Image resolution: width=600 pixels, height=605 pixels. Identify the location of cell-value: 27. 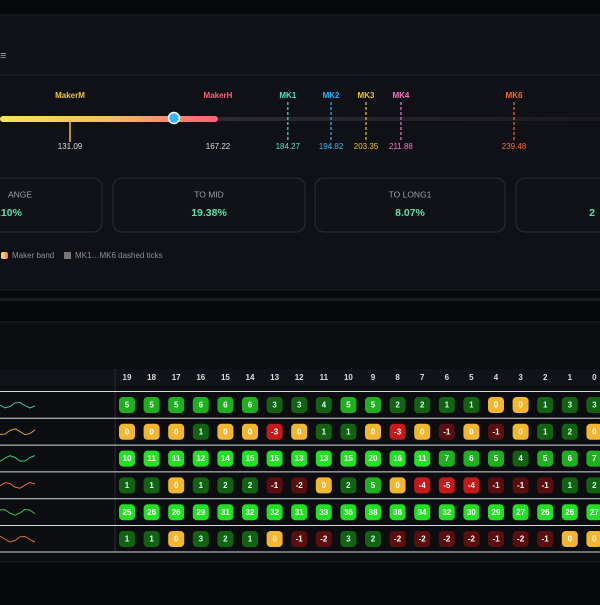
(520, 512).